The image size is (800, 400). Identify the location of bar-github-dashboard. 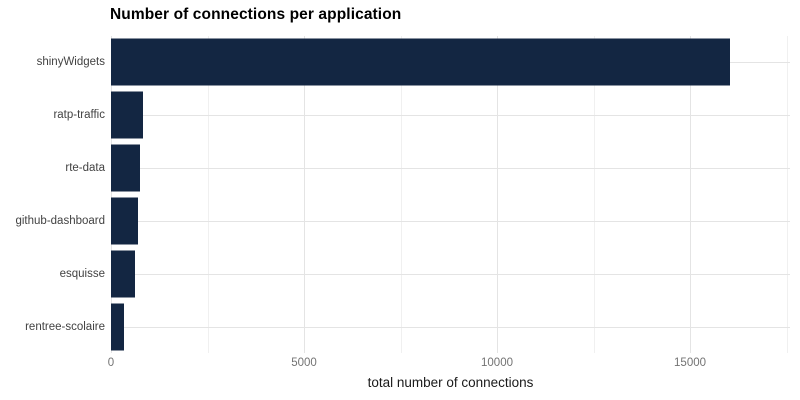
(124, 221).